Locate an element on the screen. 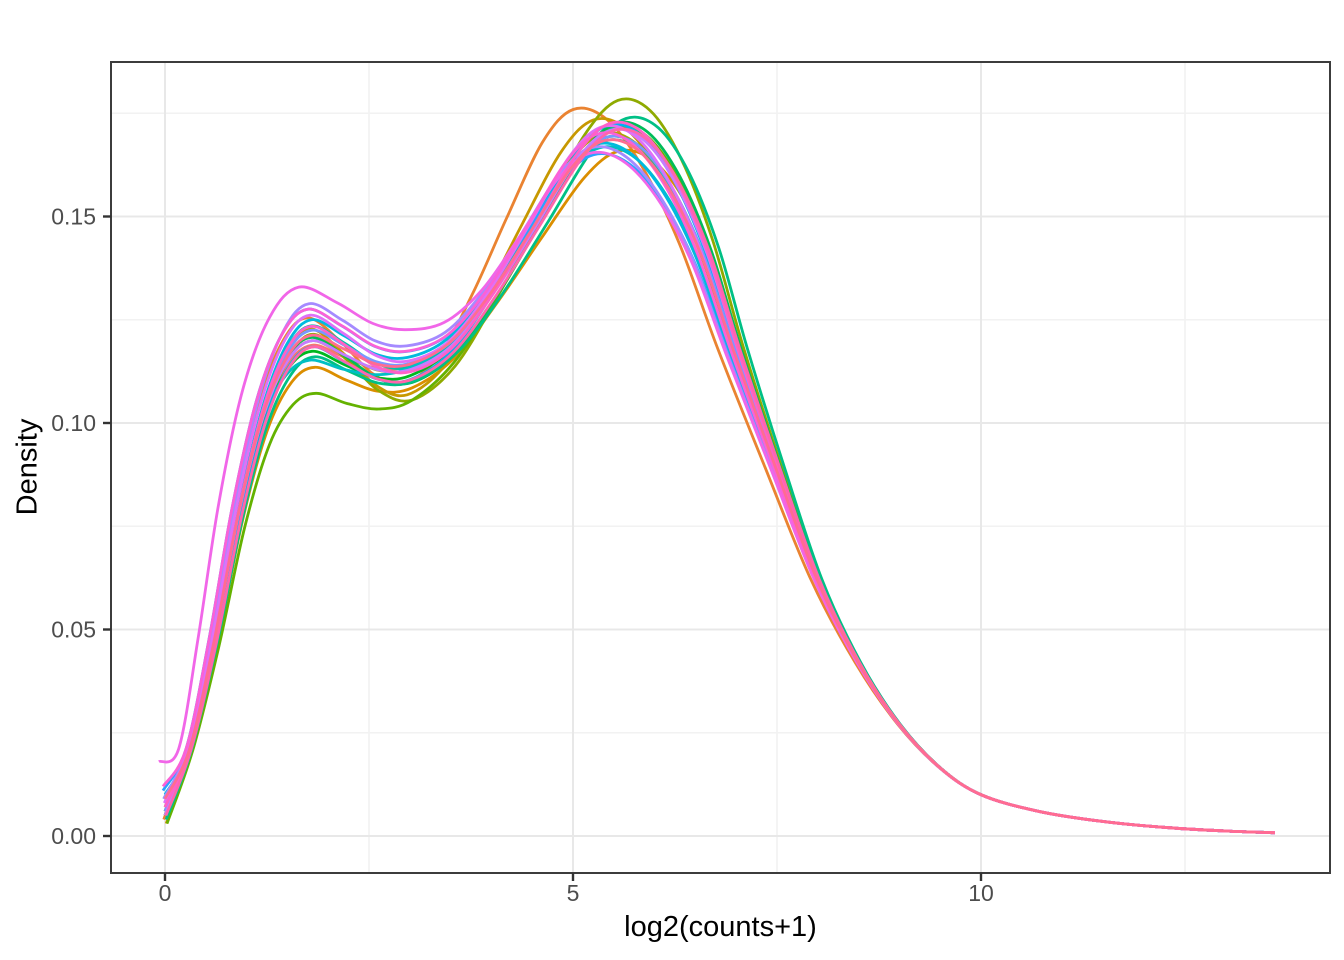  x-tick-label: 0 is located at coordinates (165, 893).